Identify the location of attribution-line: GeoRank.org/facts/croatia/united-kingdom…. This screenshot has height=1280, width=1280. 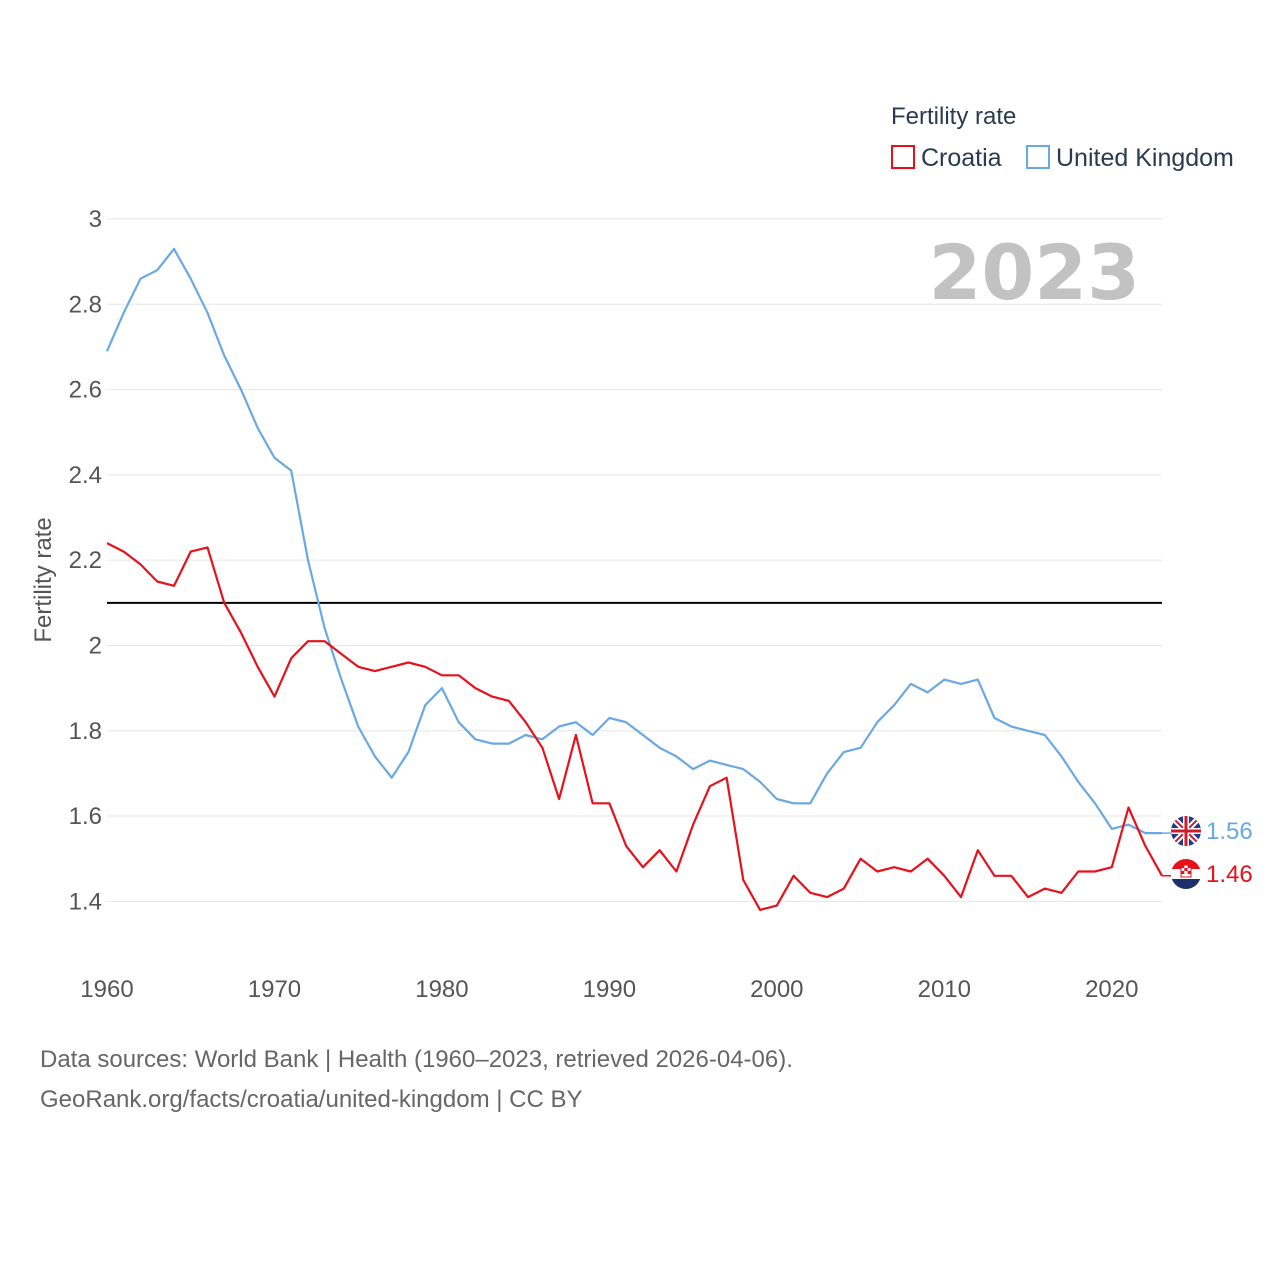
(311, 1099).